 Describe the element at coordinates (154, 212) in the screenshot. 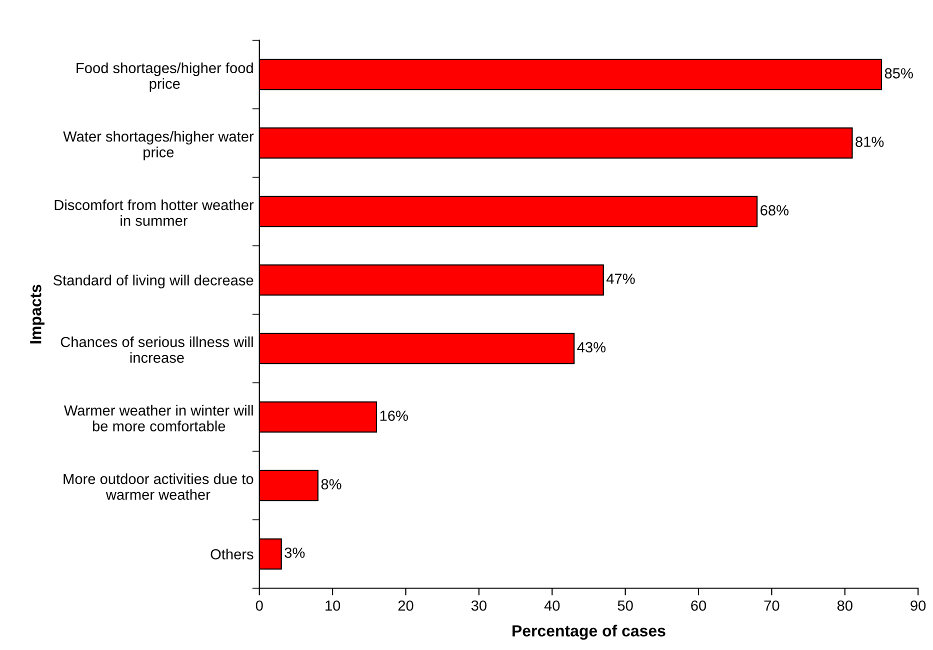

I see `y-tick-label: Discomfort from hotter weather in summer` at that location.